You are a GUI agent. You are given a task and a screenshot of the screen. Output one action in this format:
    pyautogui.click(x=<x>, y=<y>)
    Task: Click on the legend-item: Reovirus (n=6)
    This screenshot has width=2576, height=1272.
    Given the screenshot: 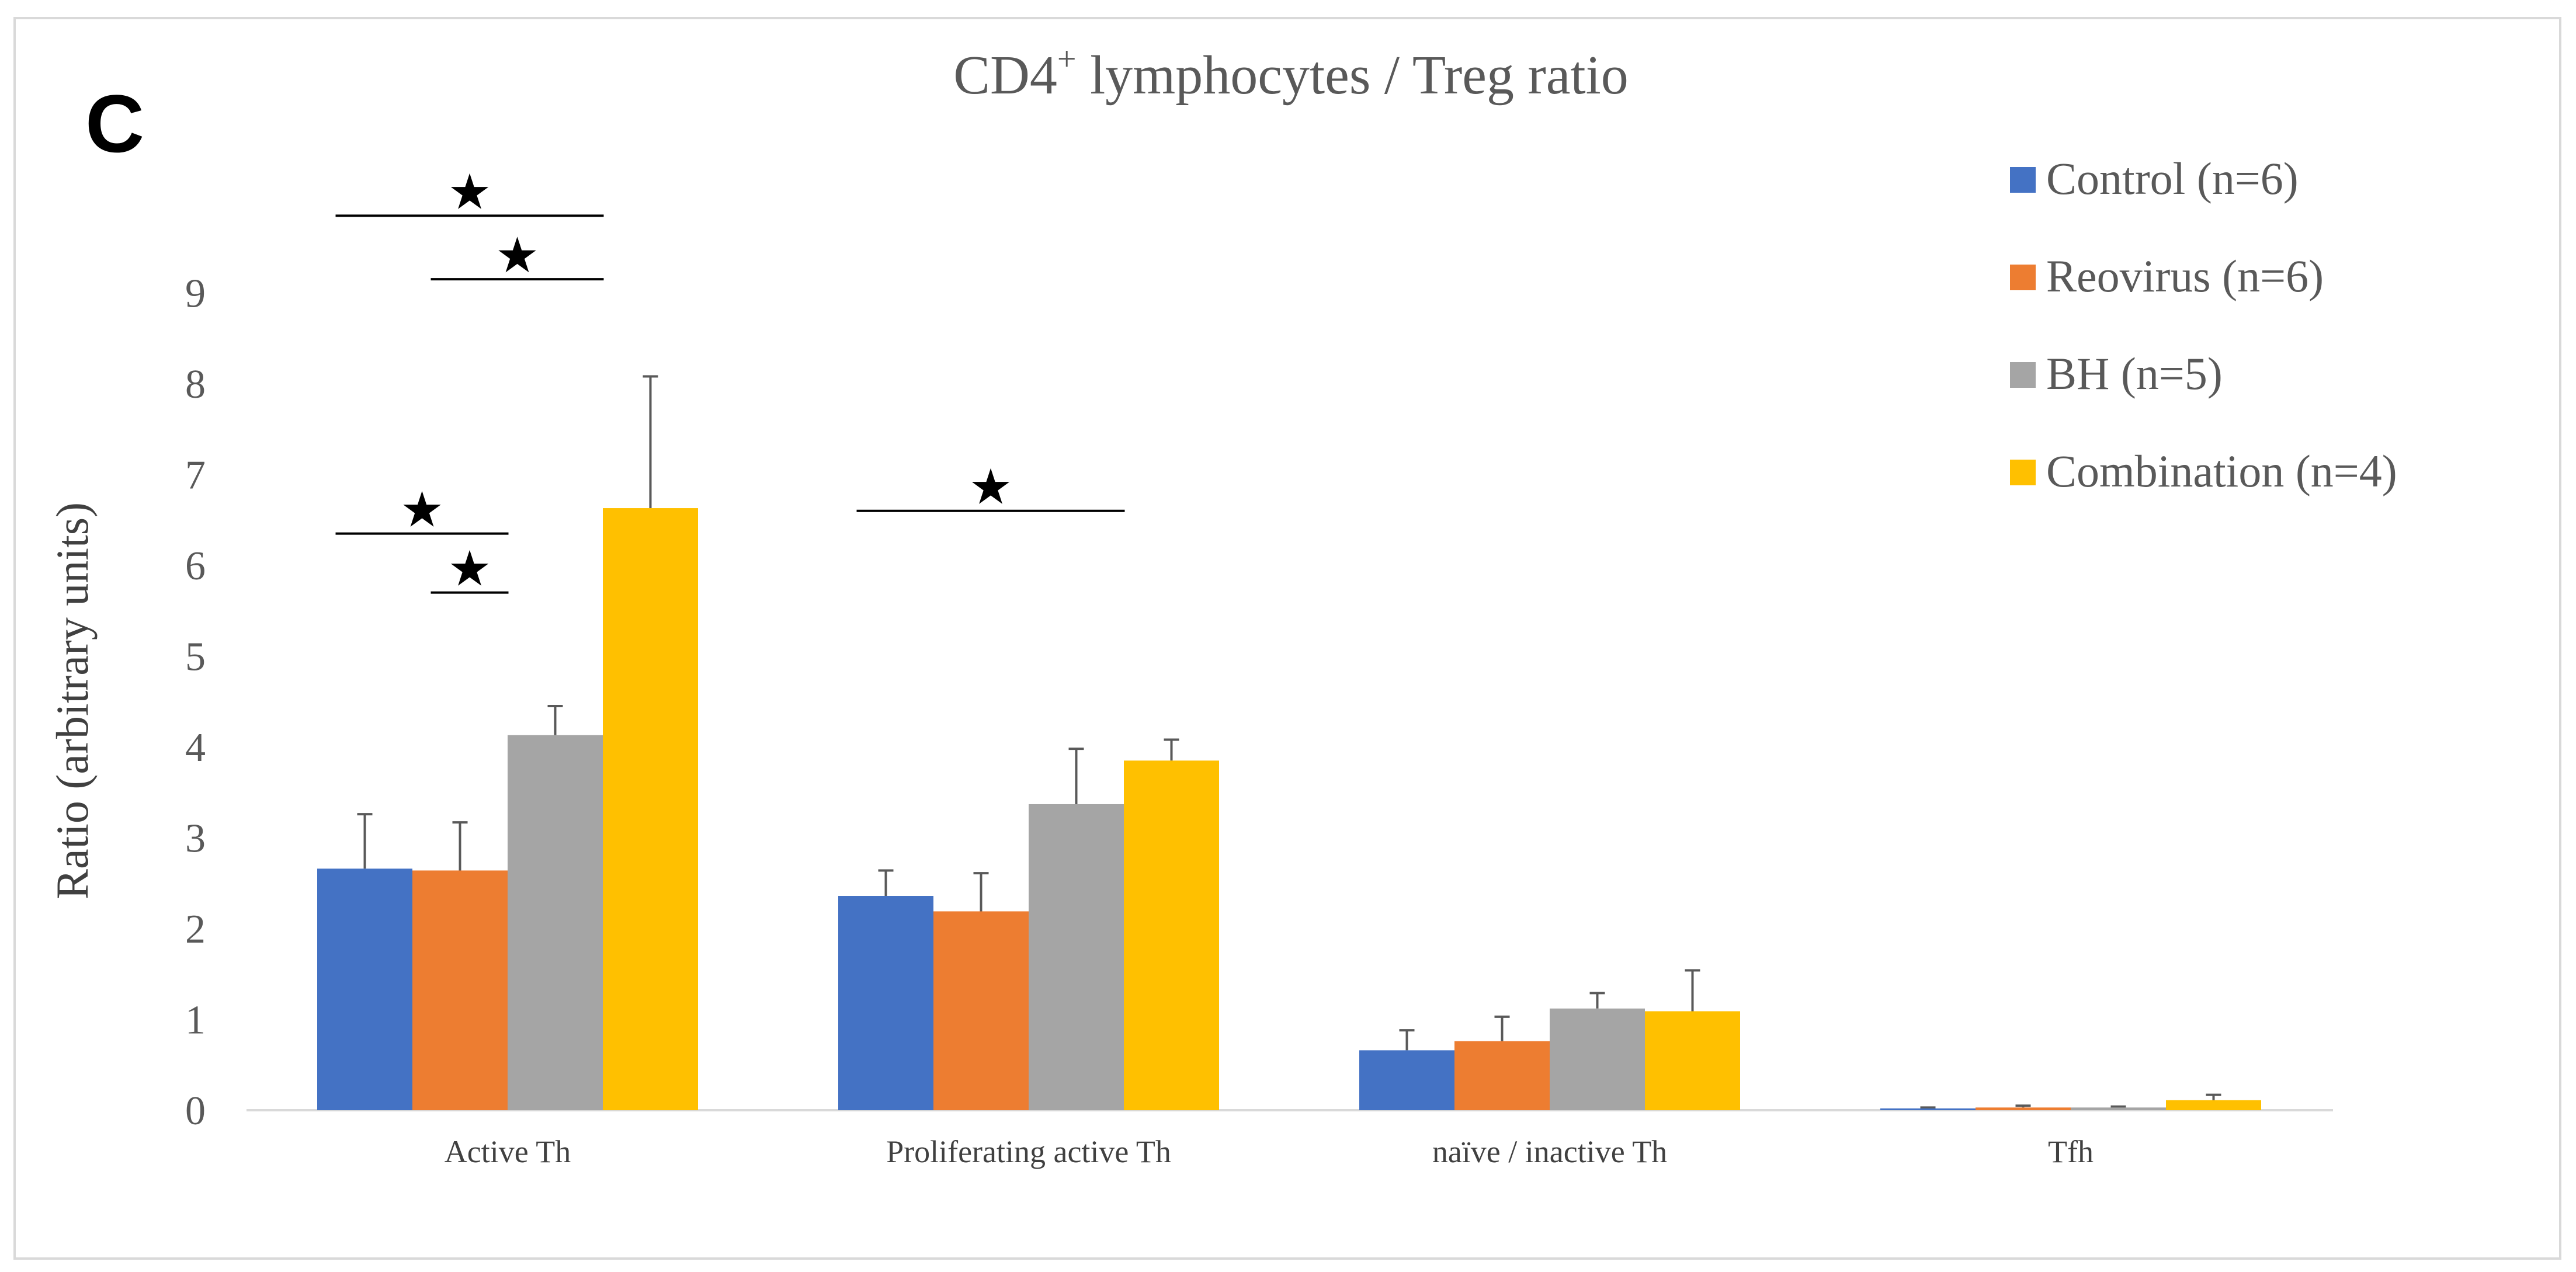 What is the action you would take?
    pyautogui.click(x=2167, y=276)
    